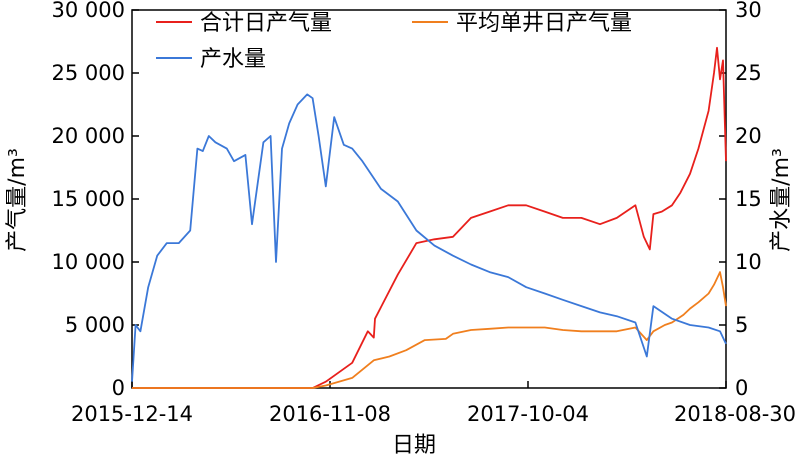 This screenshot has width=800, height=465. Describe the element at coordinates (741, 325) in the screenshot. I see `right-y-tick-label: 5` at that location.